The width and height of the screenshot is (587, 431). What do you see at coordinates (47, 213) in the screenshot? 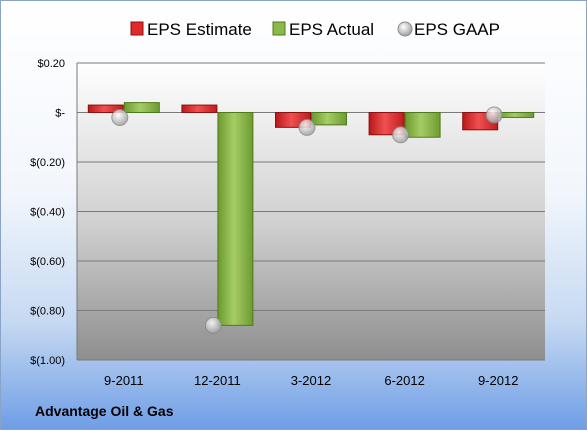
I see `y-tick-label: $(0.40)` at bounding box center [47, 213].